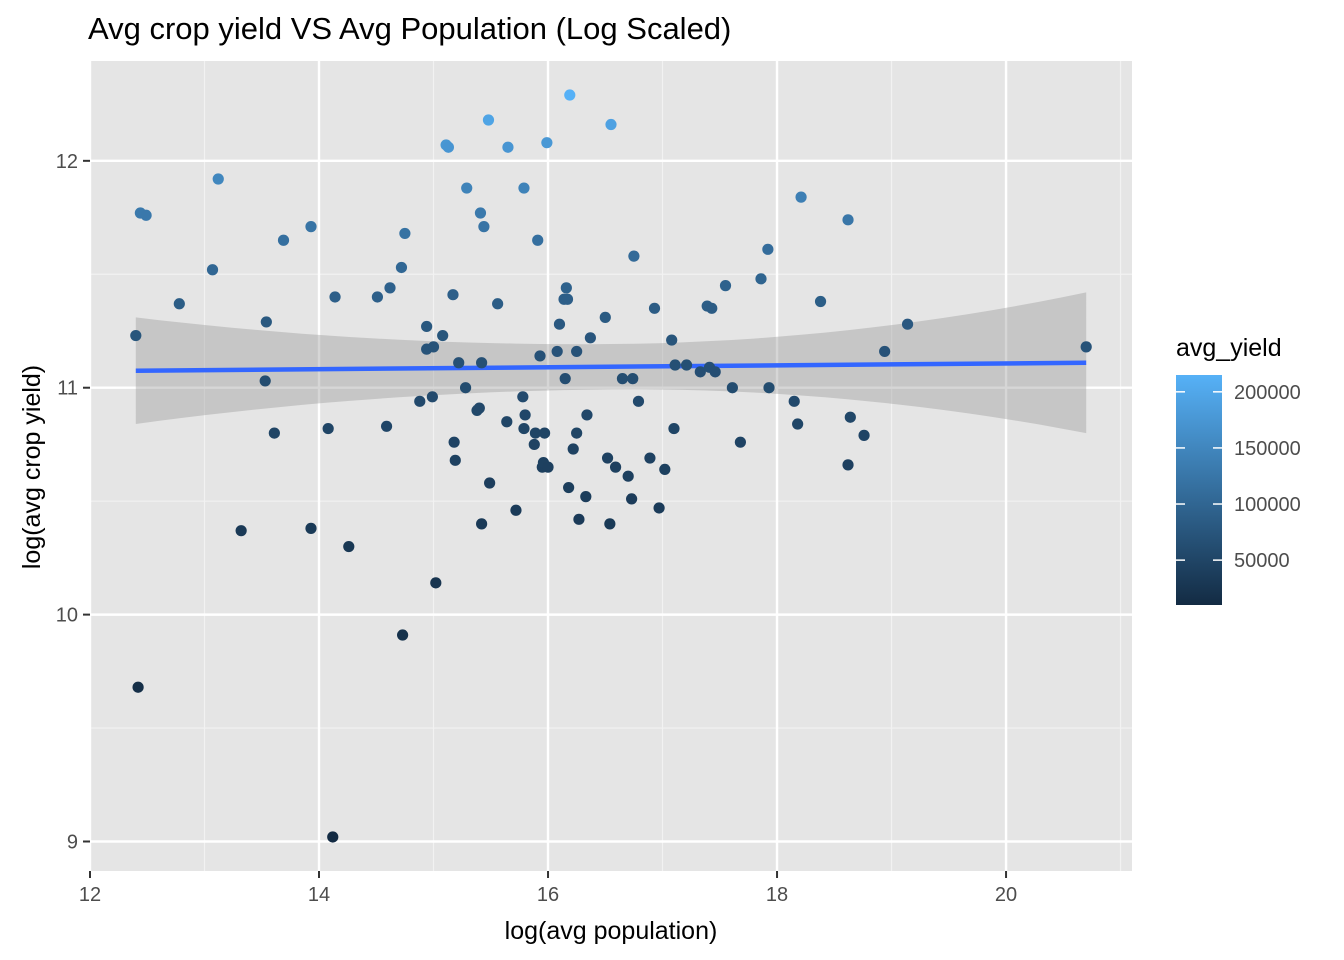 Image resolution: width=1344 pixels, height=960 pixels. I want to click on x-axis-title: log(avg population), so click(611, 931).